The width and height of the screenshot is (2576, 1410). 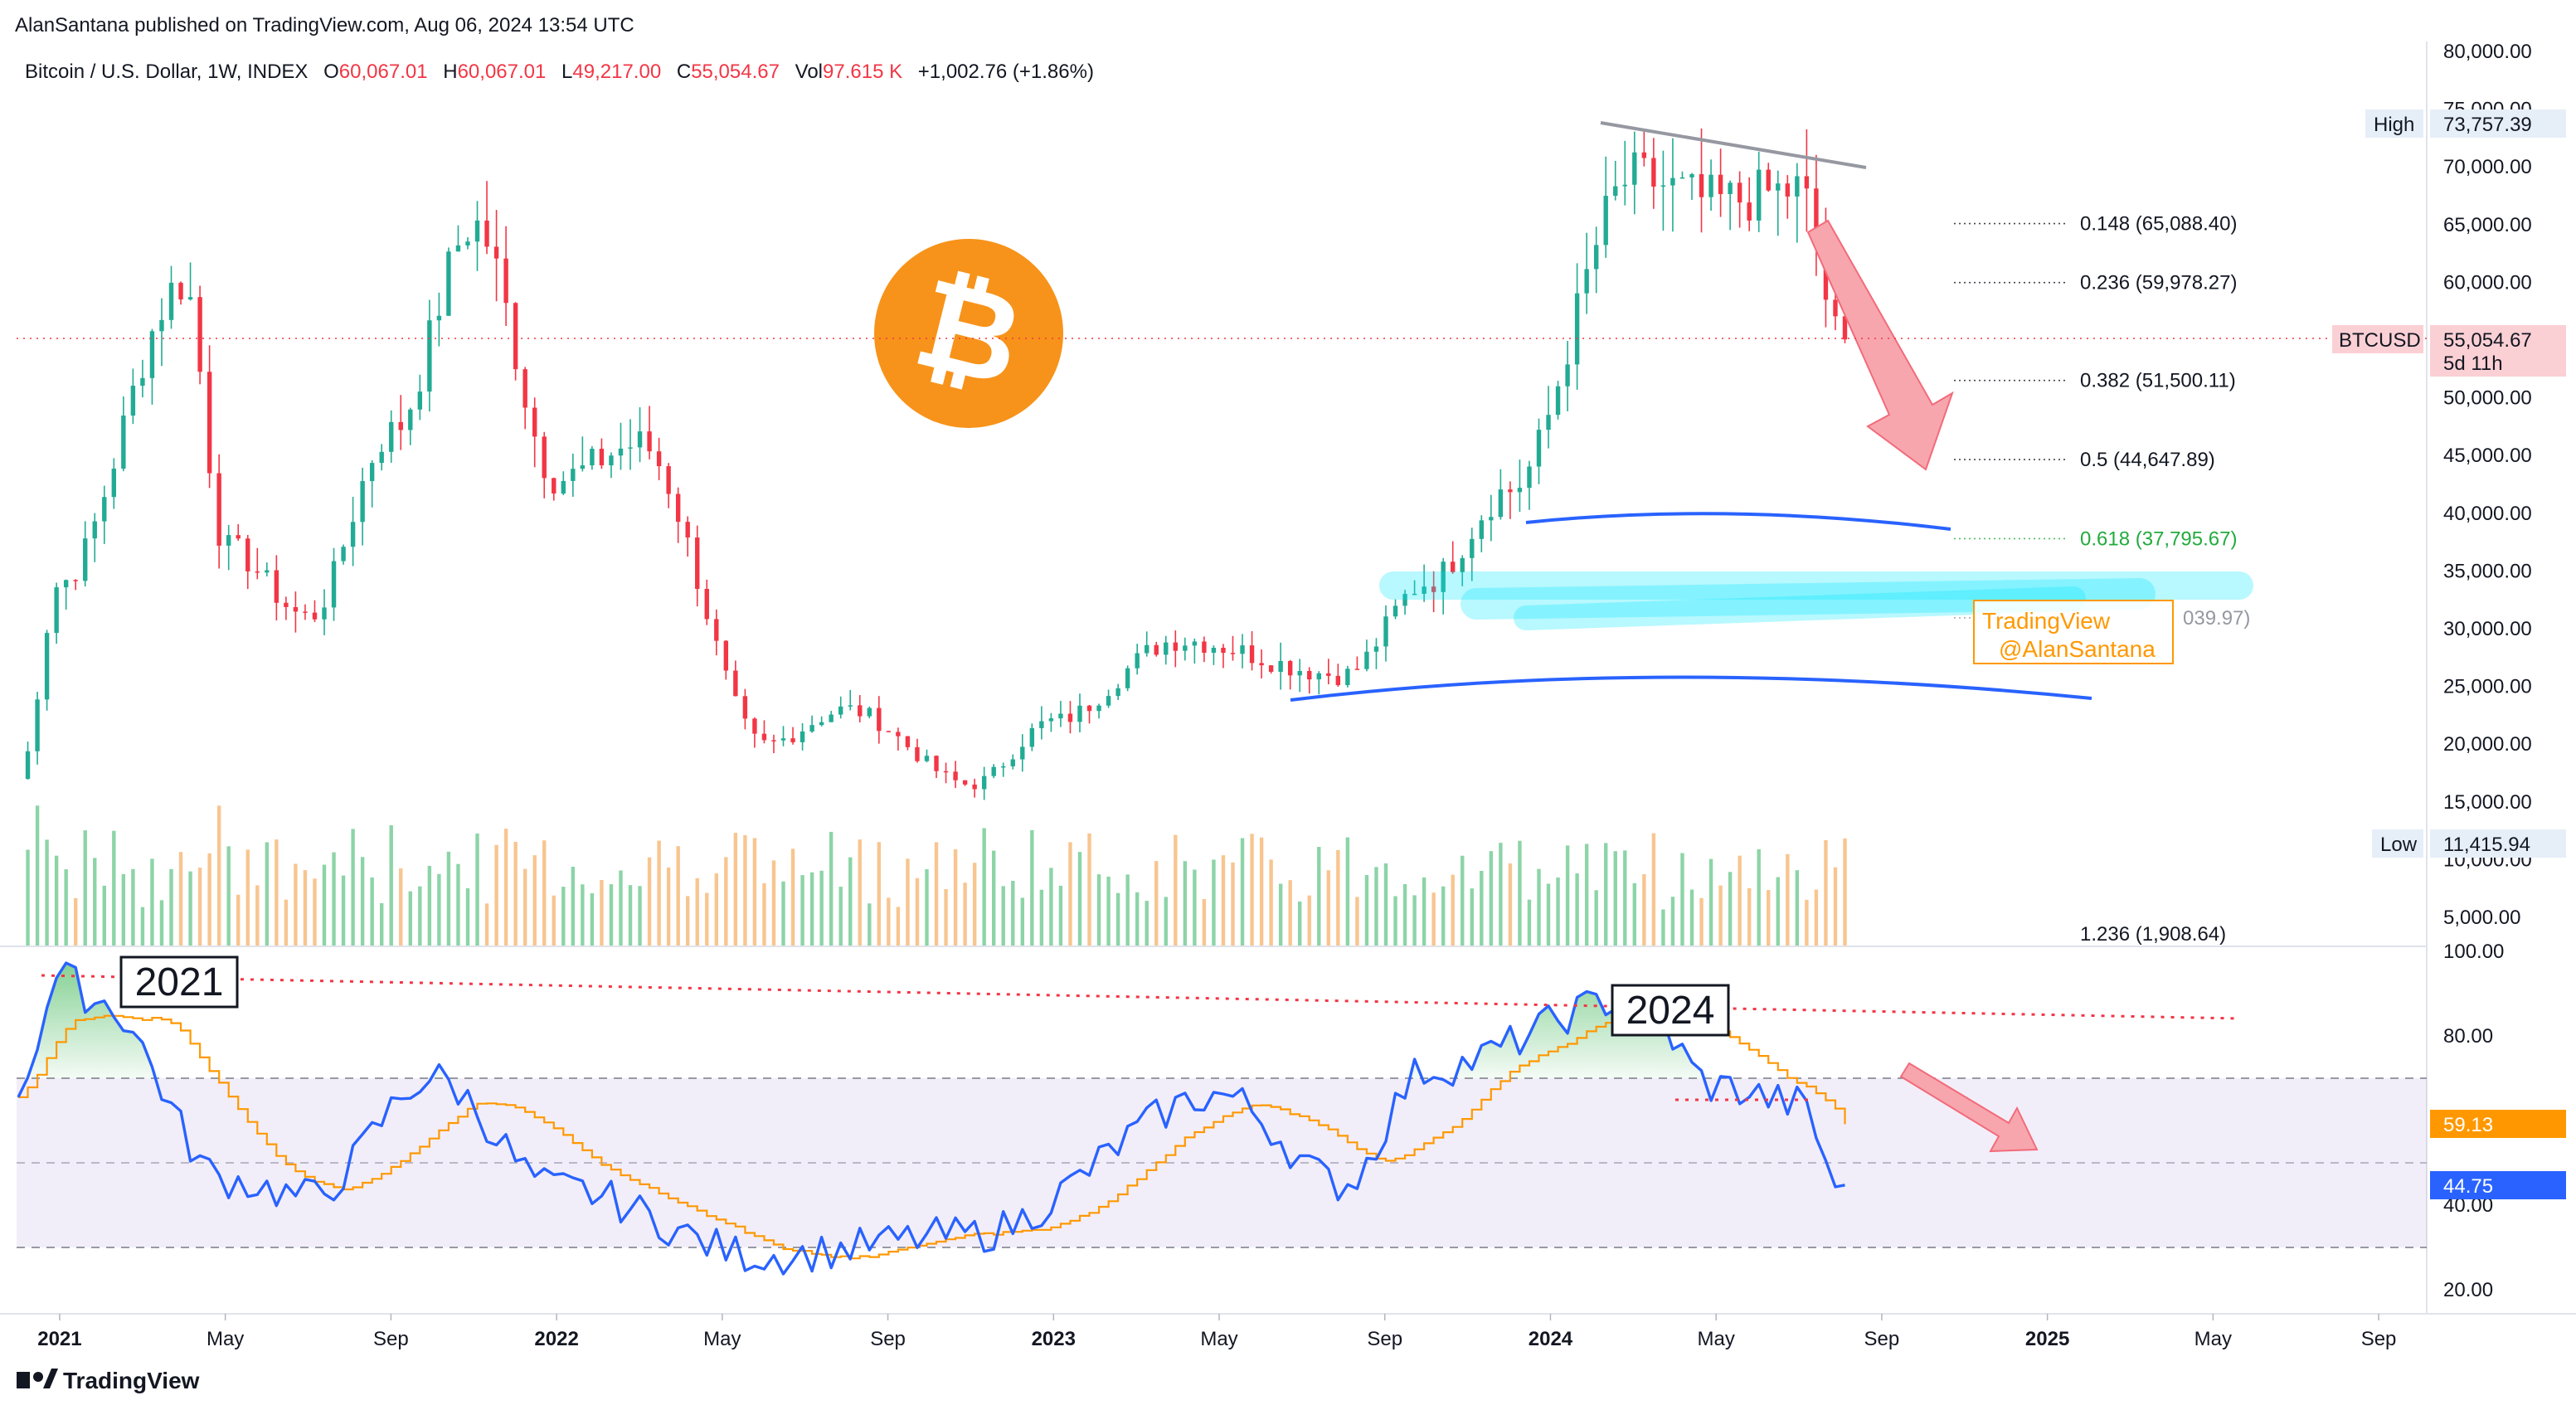 I want to click on fib-level: 0.148 (65,088.40), so click(x=2096, y=224).